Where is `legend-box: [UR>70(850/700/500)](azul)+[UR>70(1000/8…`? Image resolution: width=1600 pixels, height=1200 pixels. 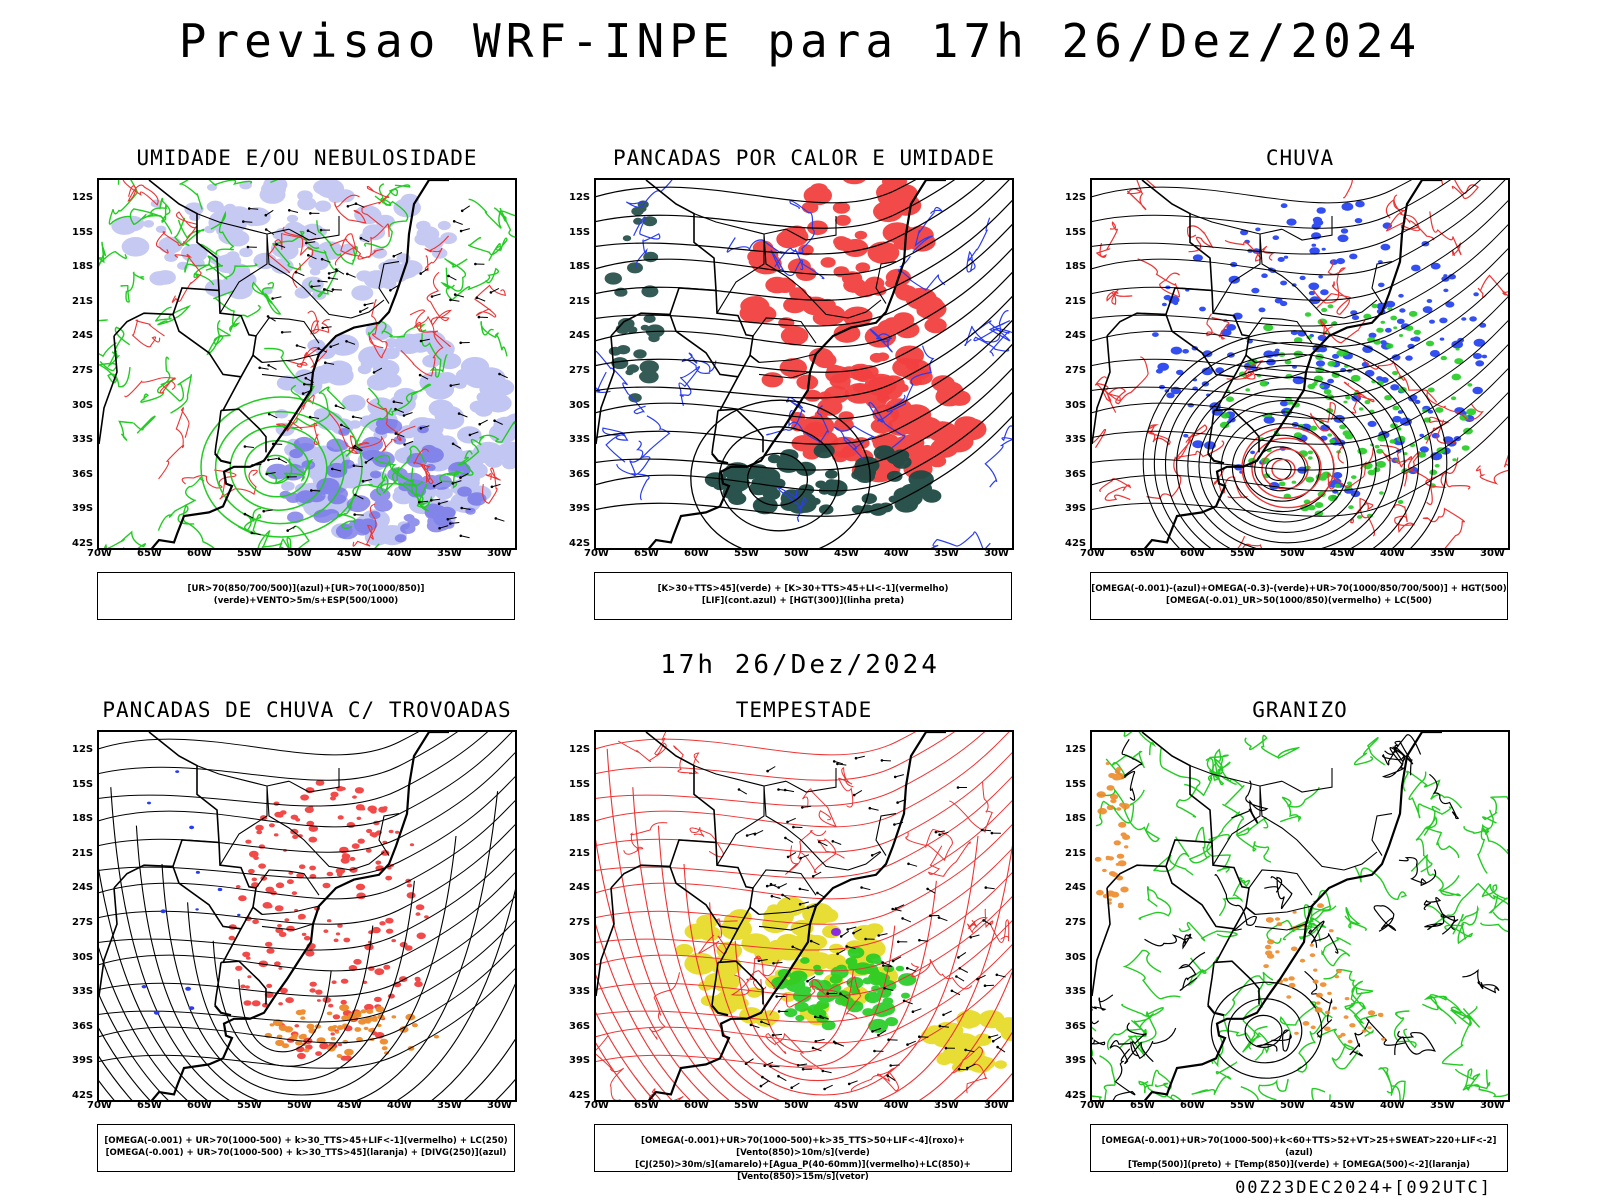
legend-box: [UR>70(850/700/500)](azul)+[UR>70(1000/8… is located at coordinates (306, 596).